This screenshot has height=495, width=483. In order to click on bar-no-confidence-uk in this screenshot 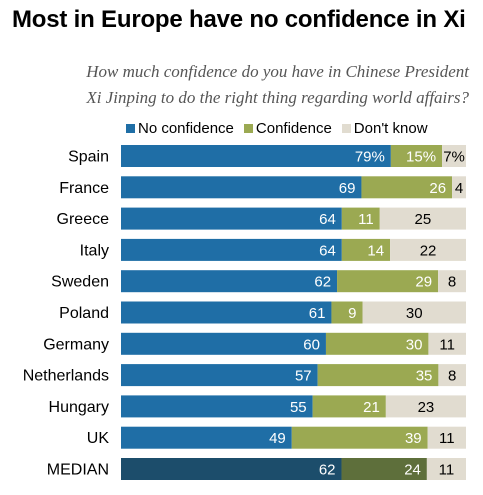, I will do `click(206, 437)`.